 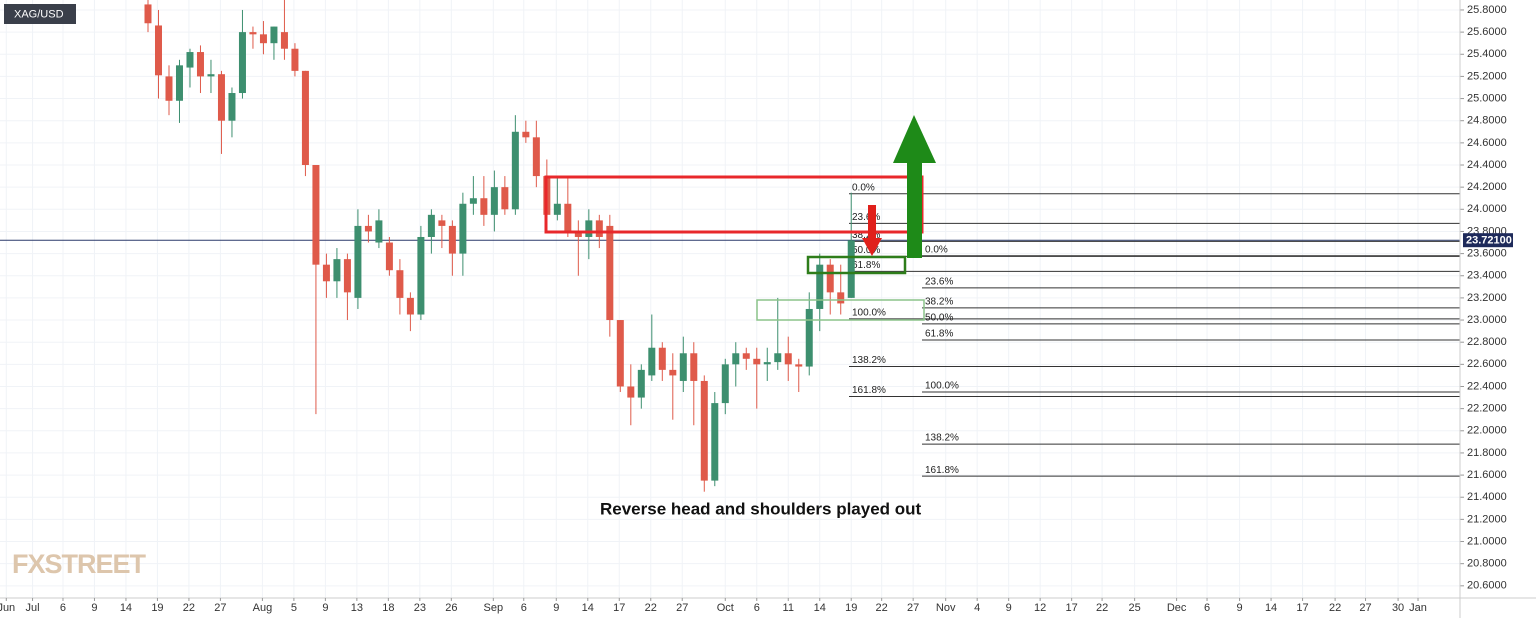 I want to click on x-tick-label: Oct, so click(x=725, y=608).